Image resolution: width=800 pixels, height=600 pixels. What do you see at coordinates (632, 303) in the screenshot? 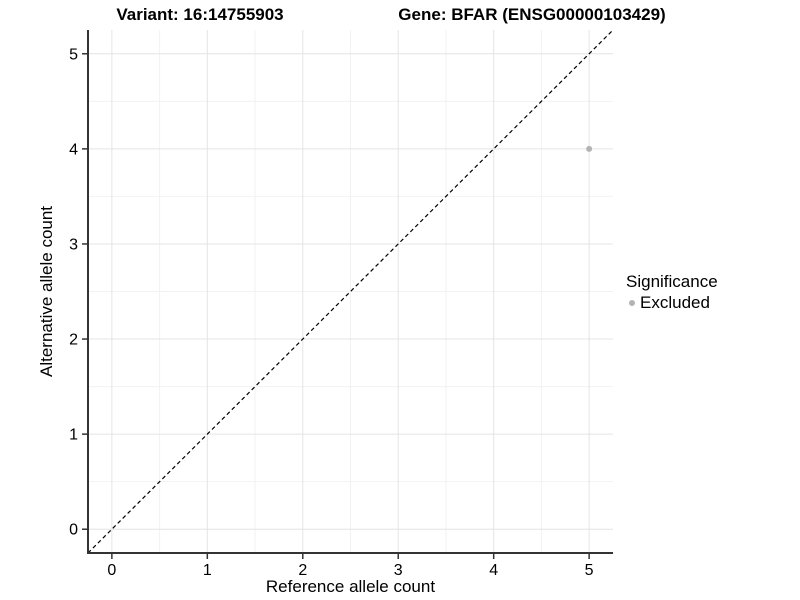
I see `legend-point-icon` at bounding box center [632, 303].